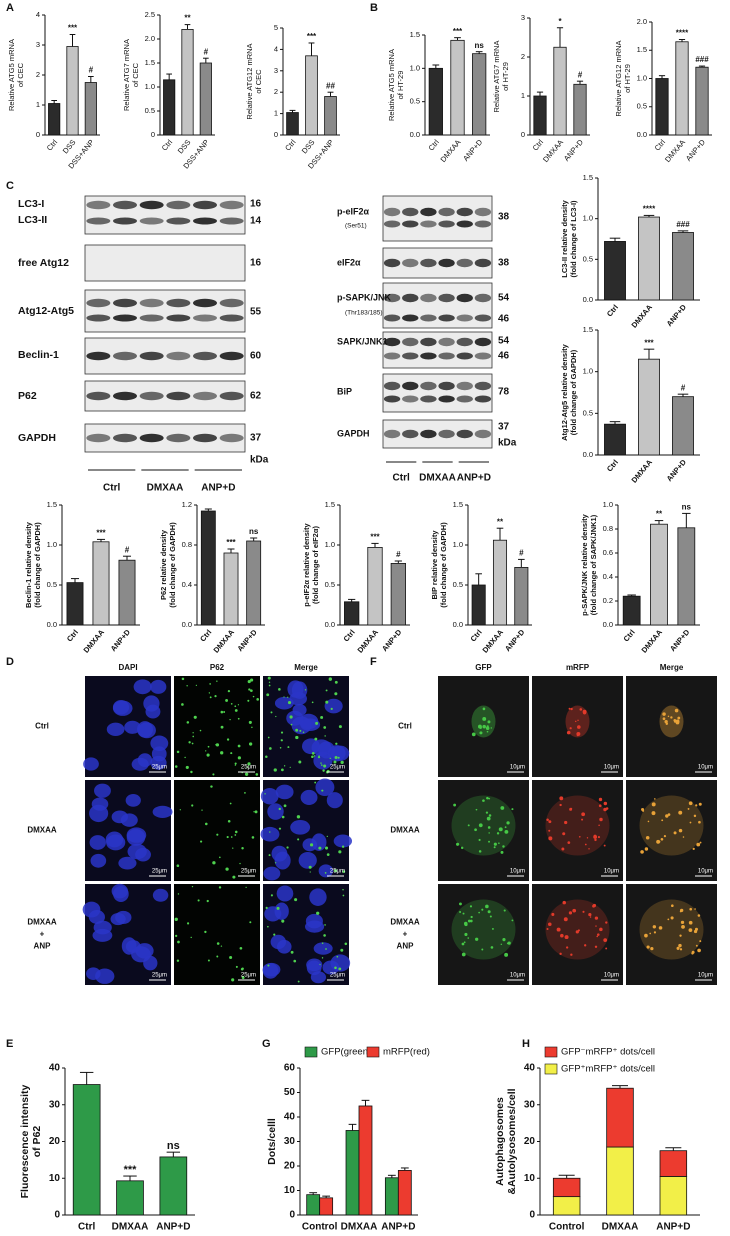 The image size is (730, 1236). I want to click on y-axis-label: Relative ATG7 mRNA, so click(496, 77).